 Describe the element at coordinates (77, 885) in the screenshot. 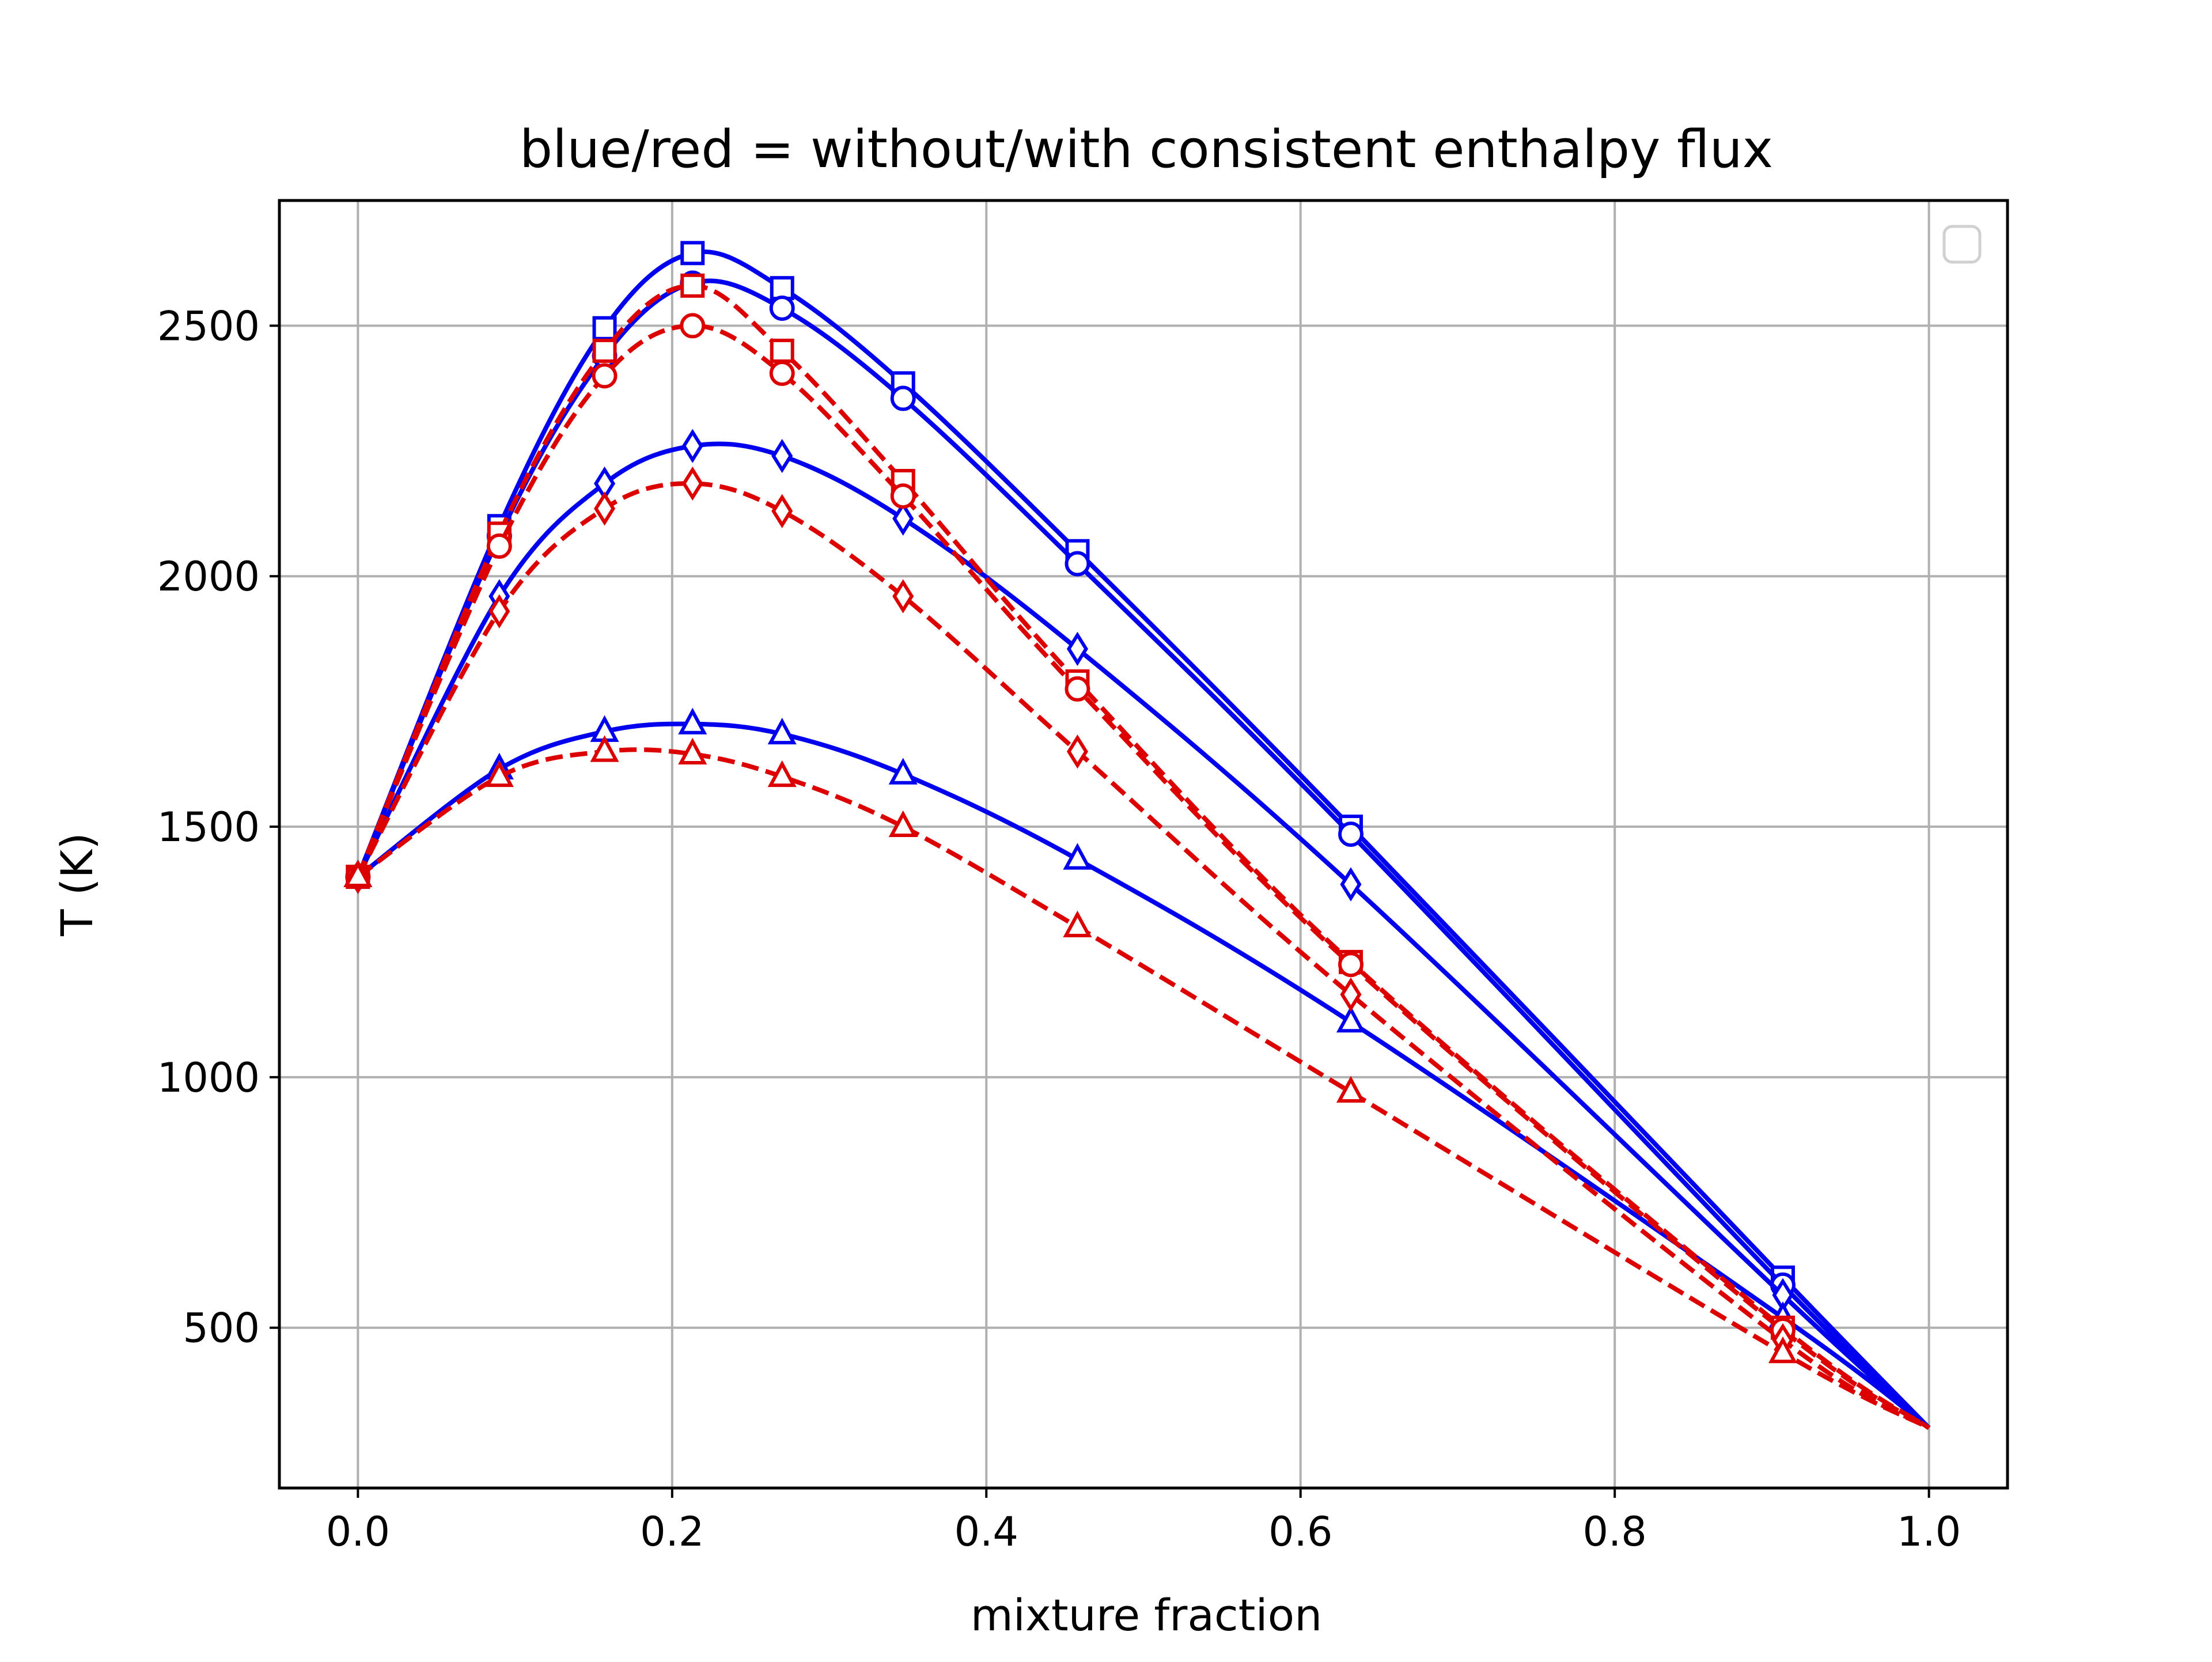

I see `y-axis-label: T (K)` at that location.